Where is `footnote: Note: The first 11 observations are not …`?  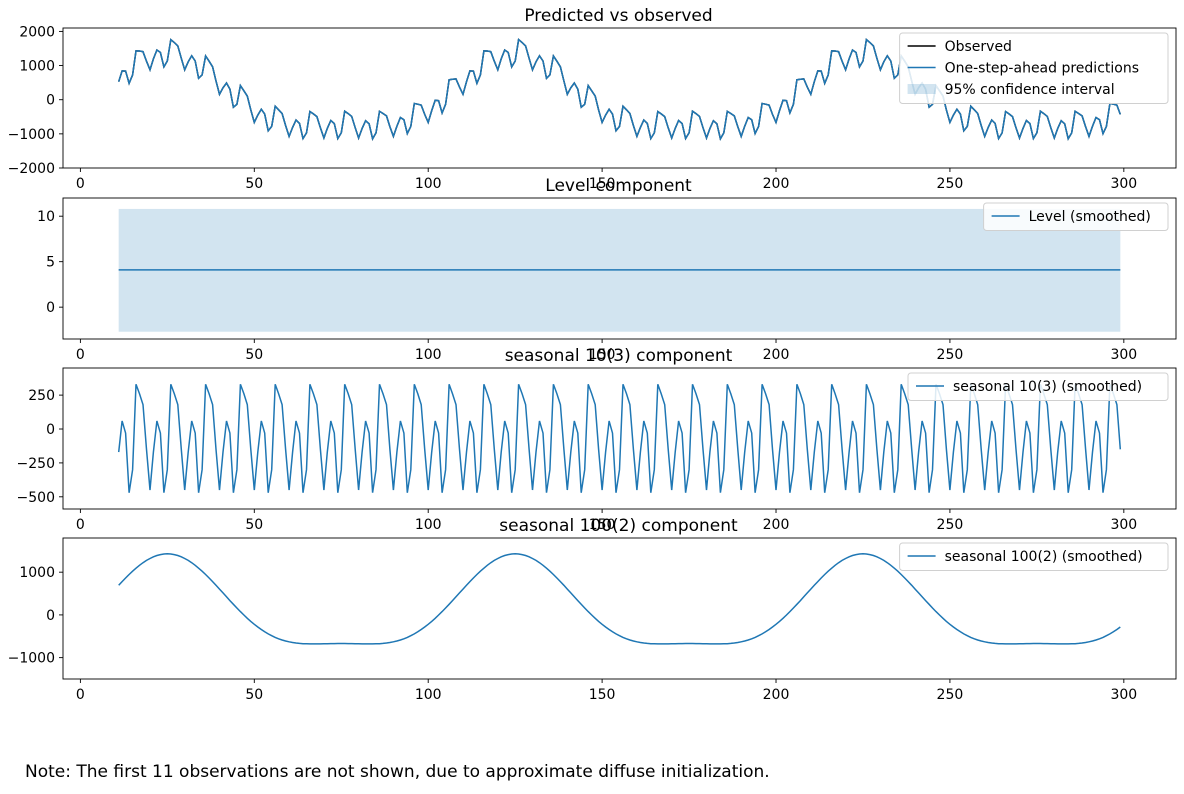
footnote: Note: The first 11 observations are not … is located at coordinates (397, 772).